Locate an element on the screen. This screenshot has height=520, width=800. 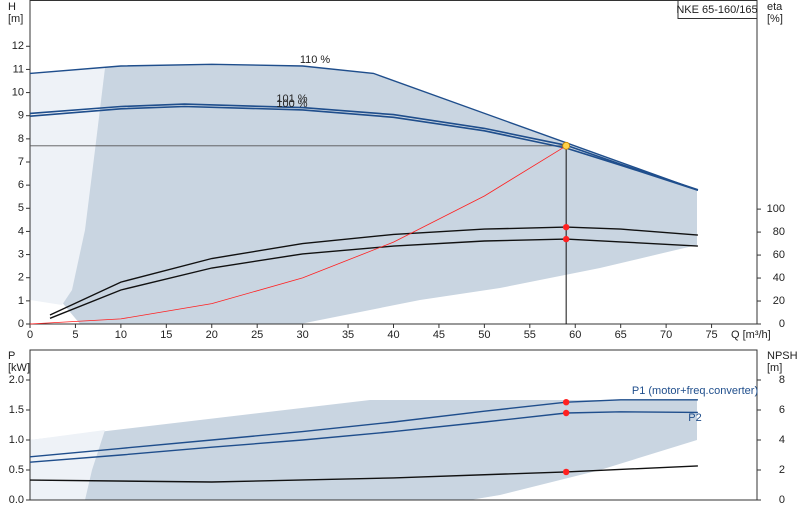
y2-label: eta is located at coordinates (775, 7).